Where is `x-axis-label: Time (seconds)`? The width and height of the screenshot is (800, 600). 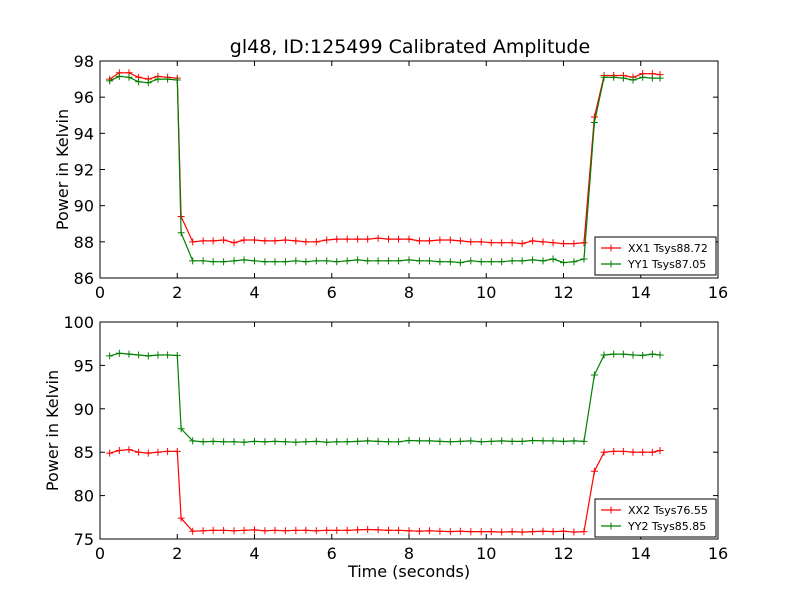 x-axis-label: Time (seconds) is located at coordinates (408, 571).